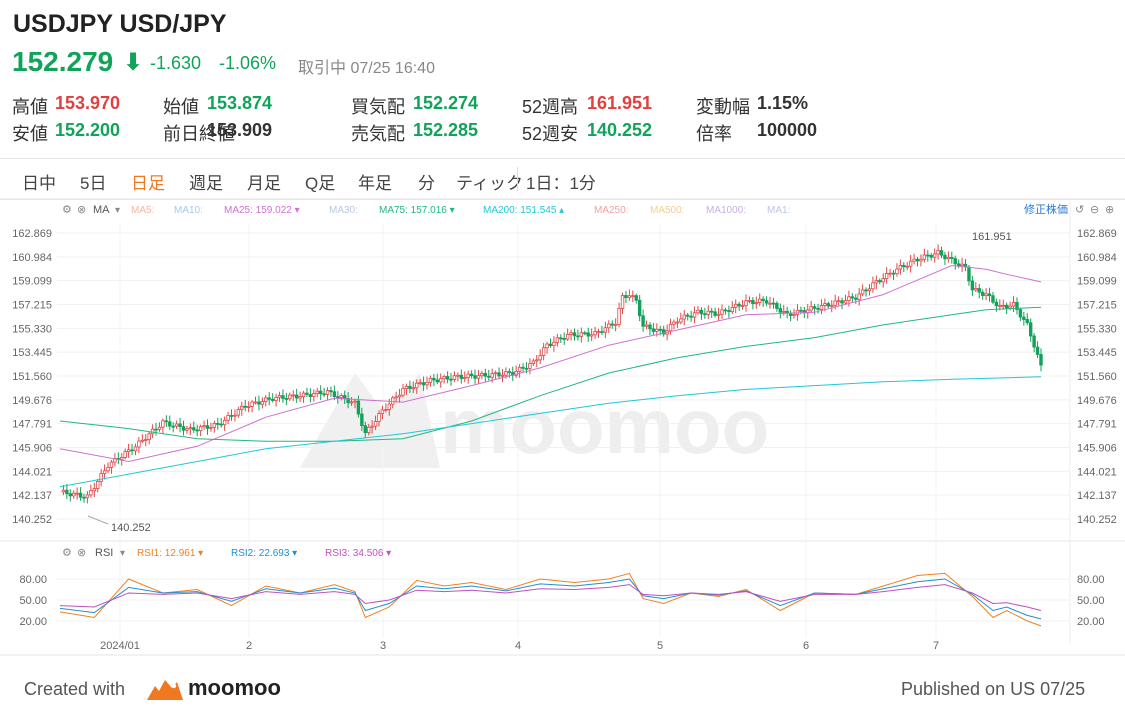 Image resolution: width=1125 pixels, height=720 pixels. What do you see at coordinates (142, 210) in the screenshot?
I see `ma-legend-item: MA5:` at bounding box center [142, 210].